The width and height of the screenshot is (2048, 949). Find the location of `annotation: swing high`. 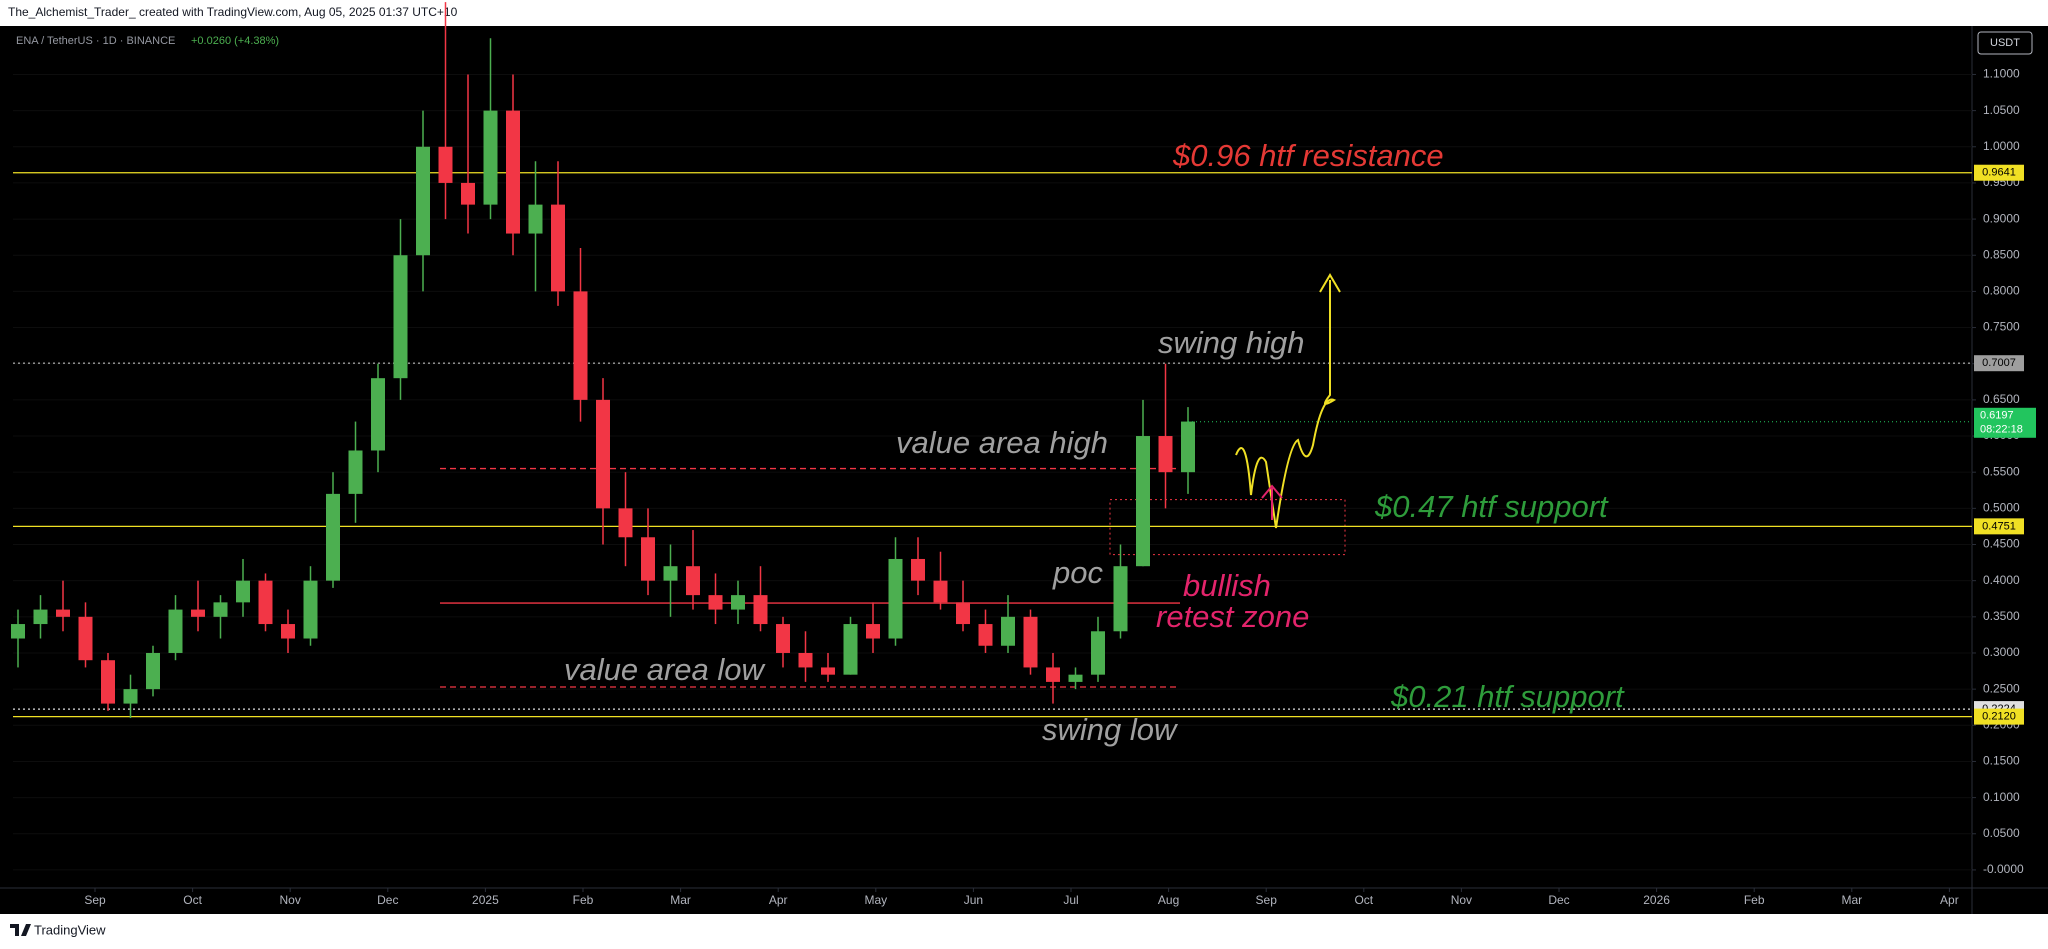

annotation: swing high is located at coordinates (1231, 342).